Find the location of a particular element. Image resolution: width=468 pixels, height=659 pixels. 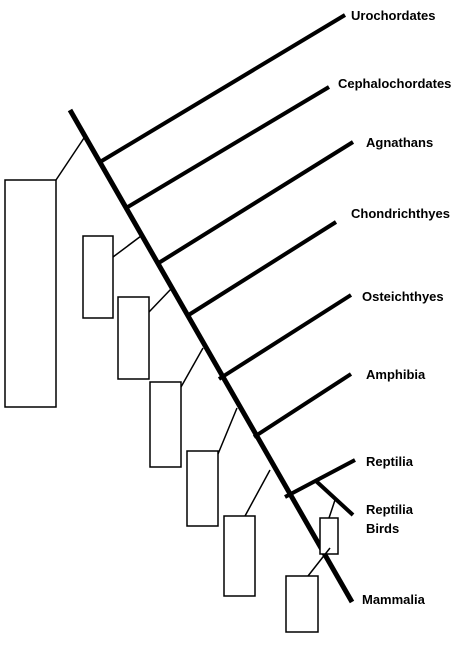

label-amphibia: Amphibia is located at coordinates (396, 374).